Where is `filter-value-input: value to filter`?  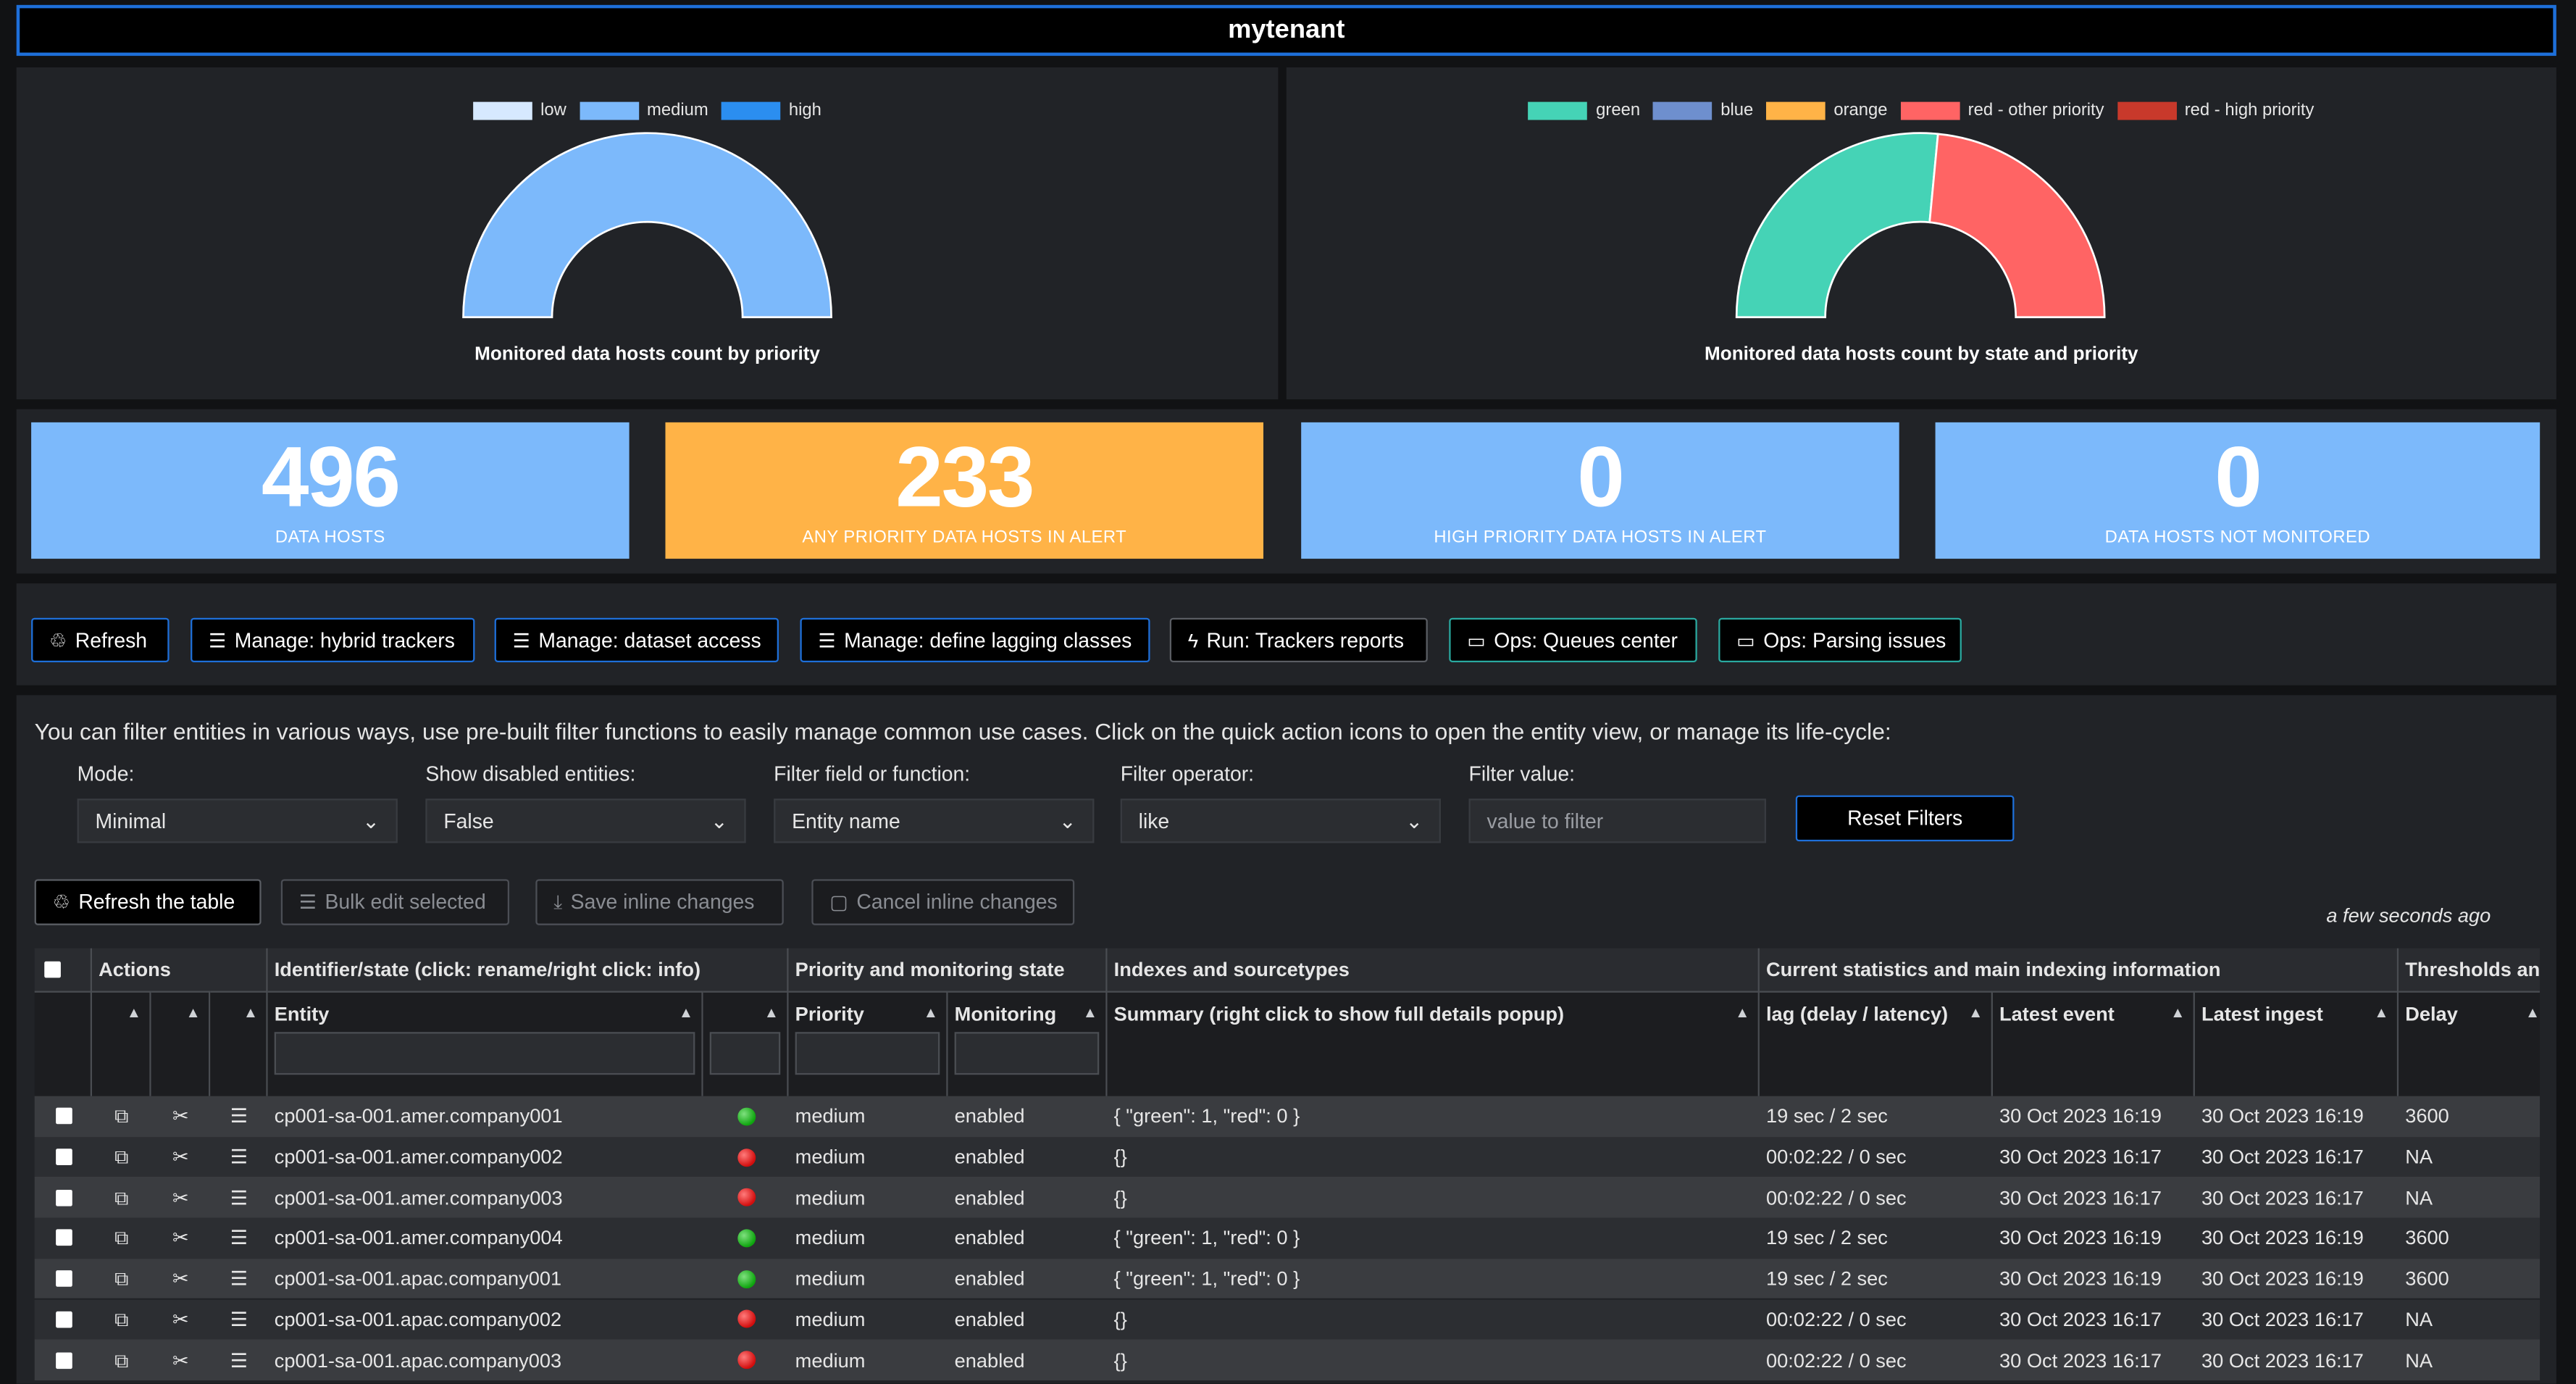
filter-value-input: value to filter is located at coordinates (1617, 821).